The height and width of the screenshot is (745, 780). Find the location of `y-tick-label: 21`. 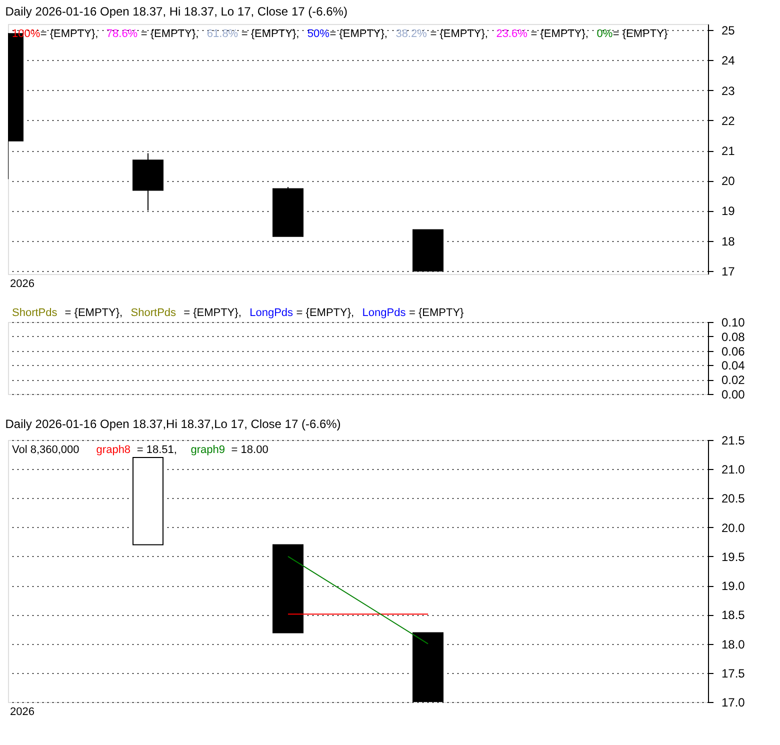

y-tick-label: 21 is located at coordinates (729, 151).